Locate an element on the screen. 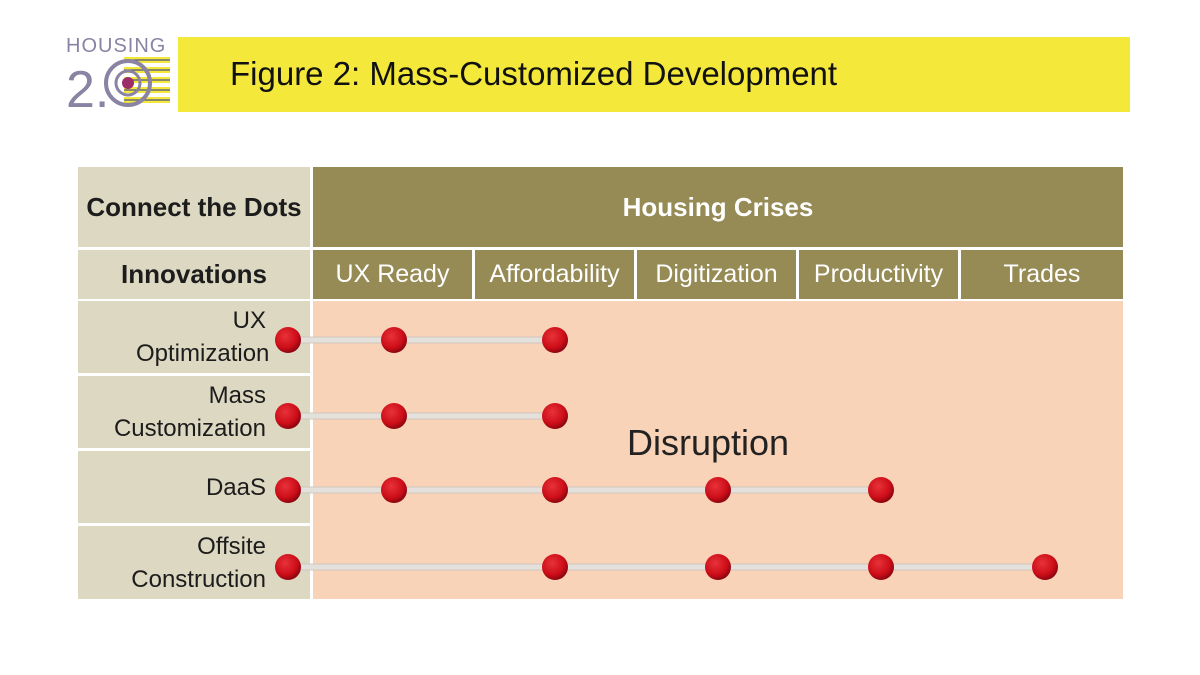 Image resolution: width=1200 pixels, height=675 pixels. row-label: Mass Customization is located at coordinates (194, 412).